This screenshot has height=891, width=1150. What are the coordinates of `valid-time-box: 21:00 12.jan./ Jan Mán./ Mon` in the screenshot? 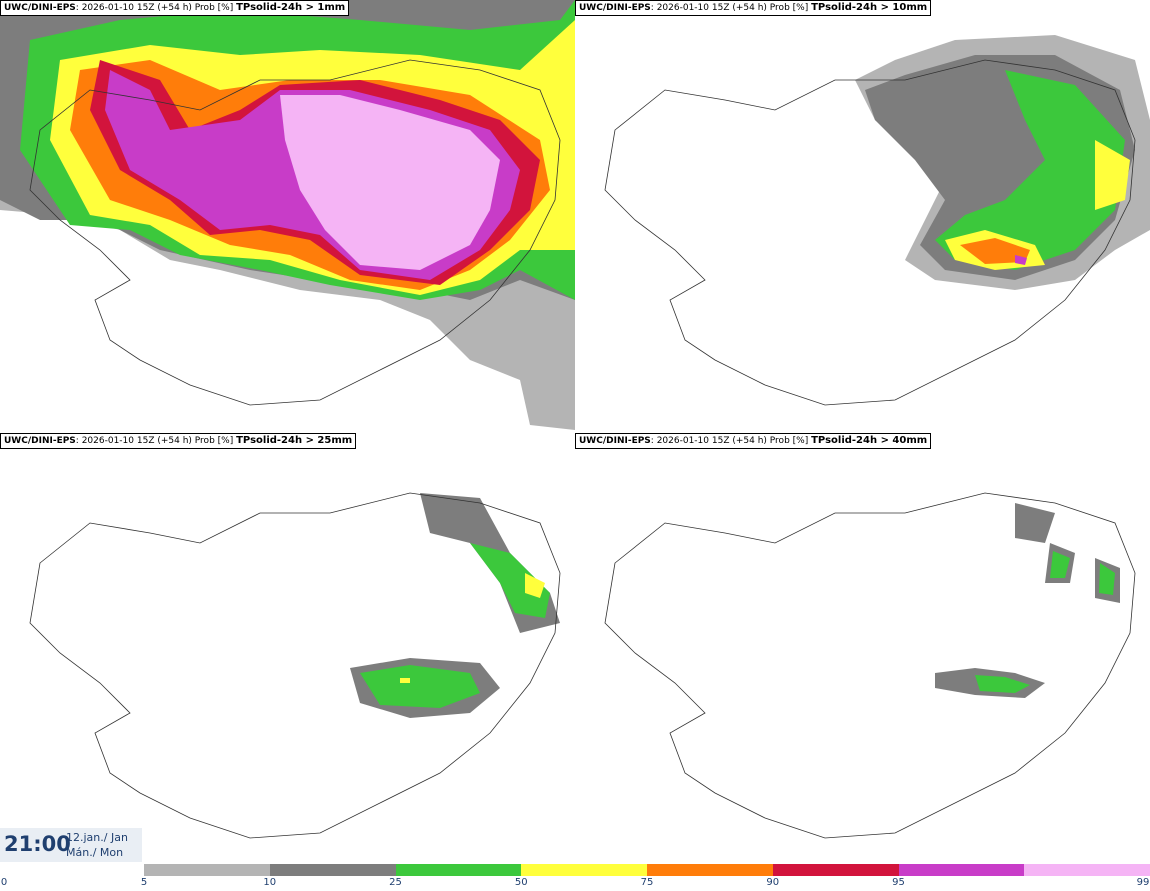 It's located at (71, 845).